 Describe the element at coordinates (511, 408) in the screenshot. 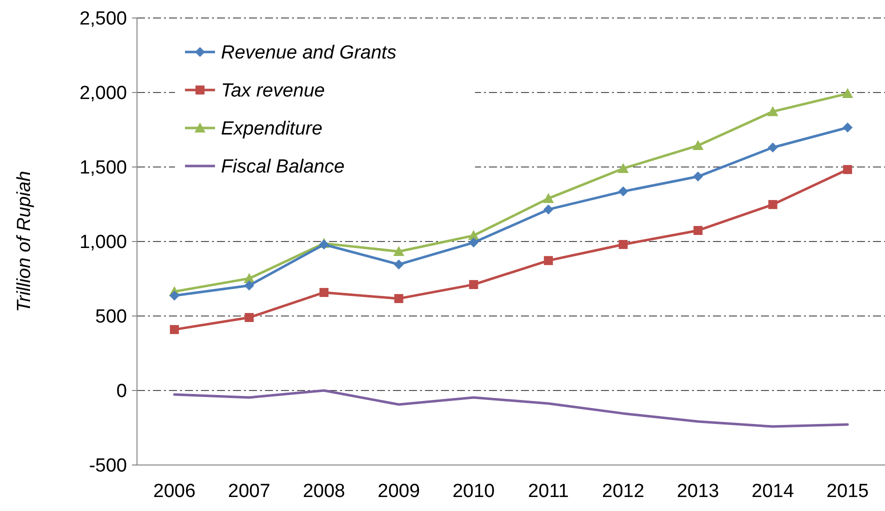

I see `line-series` at that location.